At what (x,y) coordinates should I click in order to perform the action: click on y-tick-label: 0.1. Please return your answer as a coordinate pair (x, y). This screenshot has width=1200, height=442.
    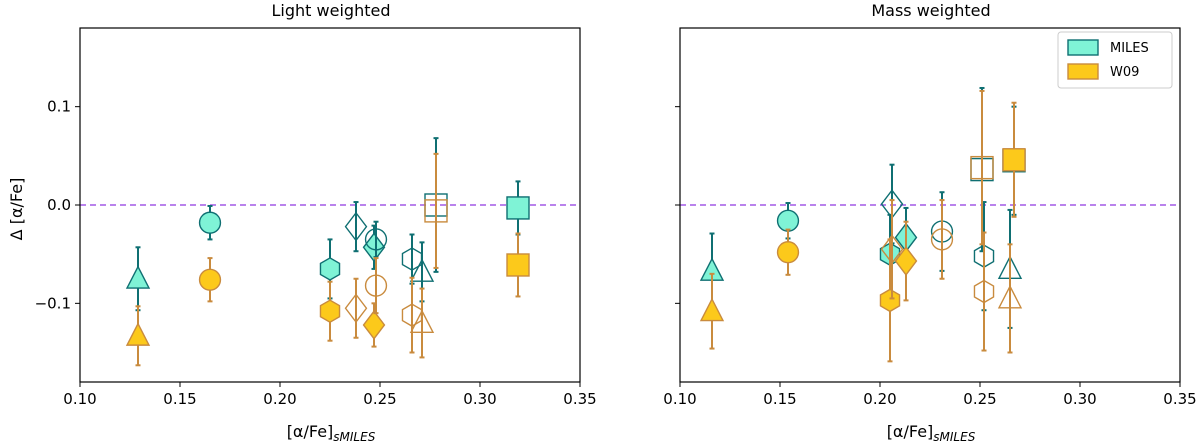
    Looking at the image, I should click on (59, 107).